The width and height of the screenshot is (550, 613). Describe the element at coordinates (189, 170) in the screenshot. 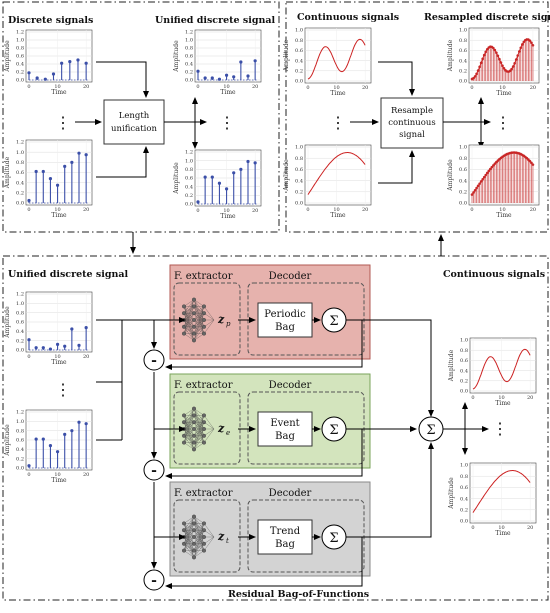

I see `plot-unified-2-ytick: 0.8` at that location.